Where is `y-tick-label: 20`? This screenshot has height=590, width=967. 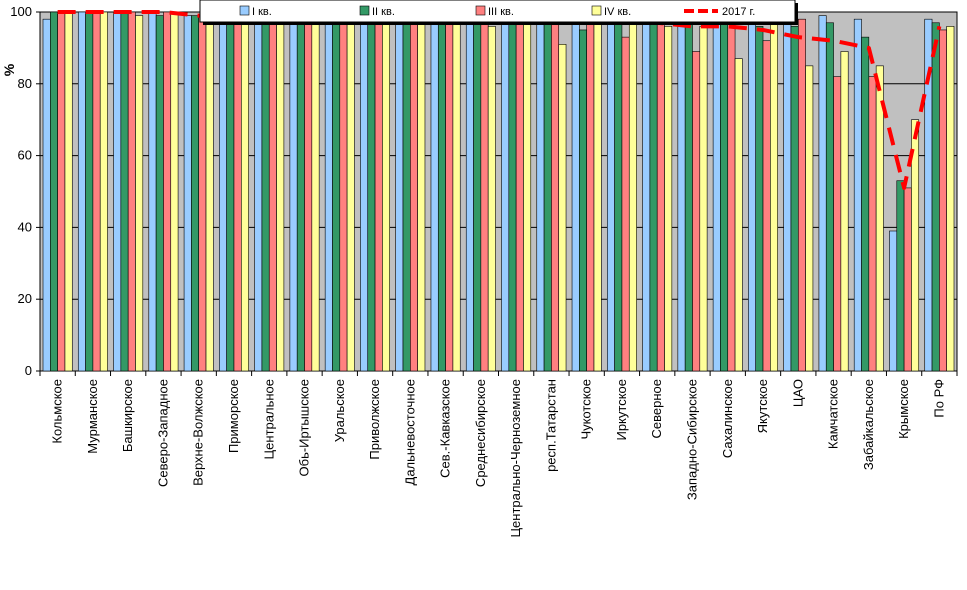 y-tick-label: 20 is located at coordinates (25, 298).